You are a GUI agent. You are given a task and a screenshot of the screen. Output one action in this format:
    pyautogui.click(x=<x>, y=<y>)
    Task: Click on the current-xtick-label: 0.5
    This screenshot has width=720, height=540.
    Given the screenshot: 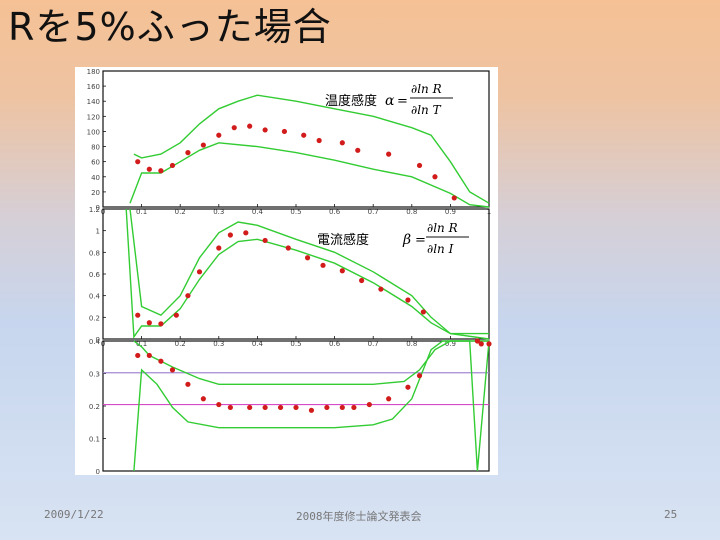 What is the action you would take?
    pyautogui.click(x=295, y=344)
    